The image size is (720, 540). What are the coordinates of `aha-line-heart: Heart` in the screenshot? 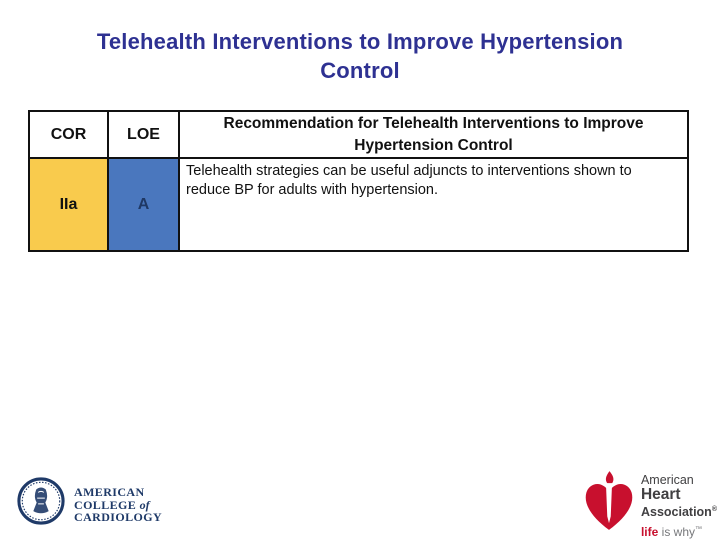 It's located at (660, 494).